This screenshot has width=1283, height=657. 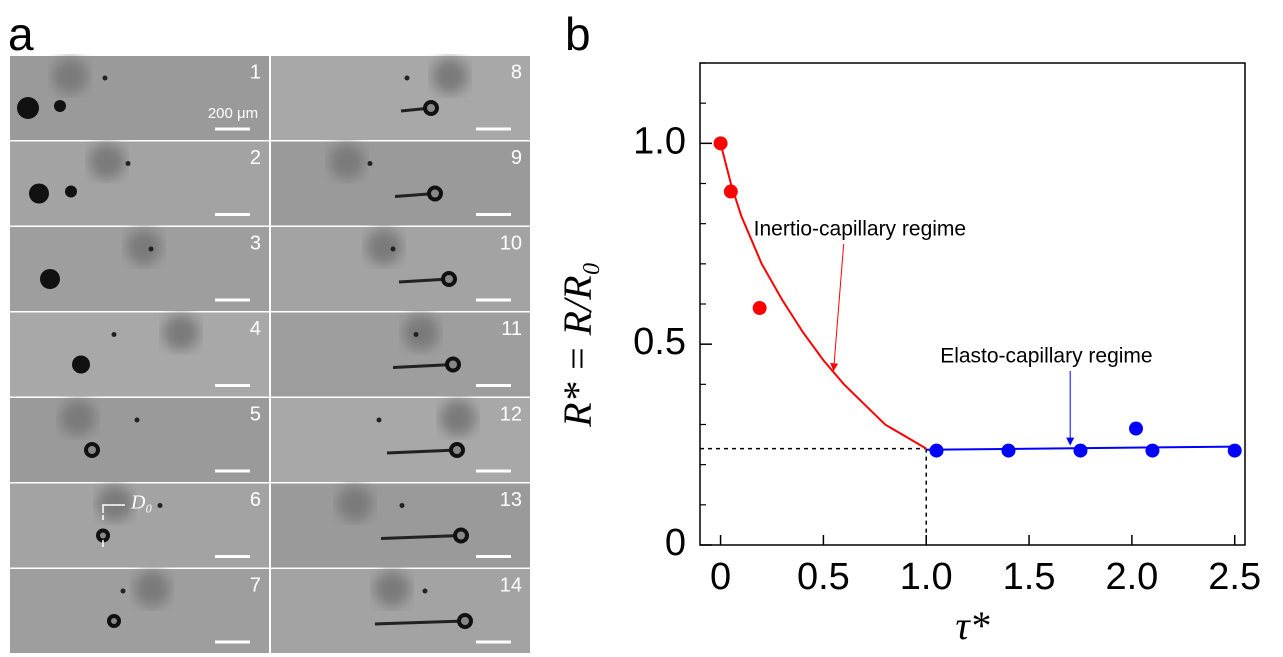 What do you see at coordinates (659, 141) in the screenshot?
I see `y-tick-label: 1.0` at bounding box center [659, 141].